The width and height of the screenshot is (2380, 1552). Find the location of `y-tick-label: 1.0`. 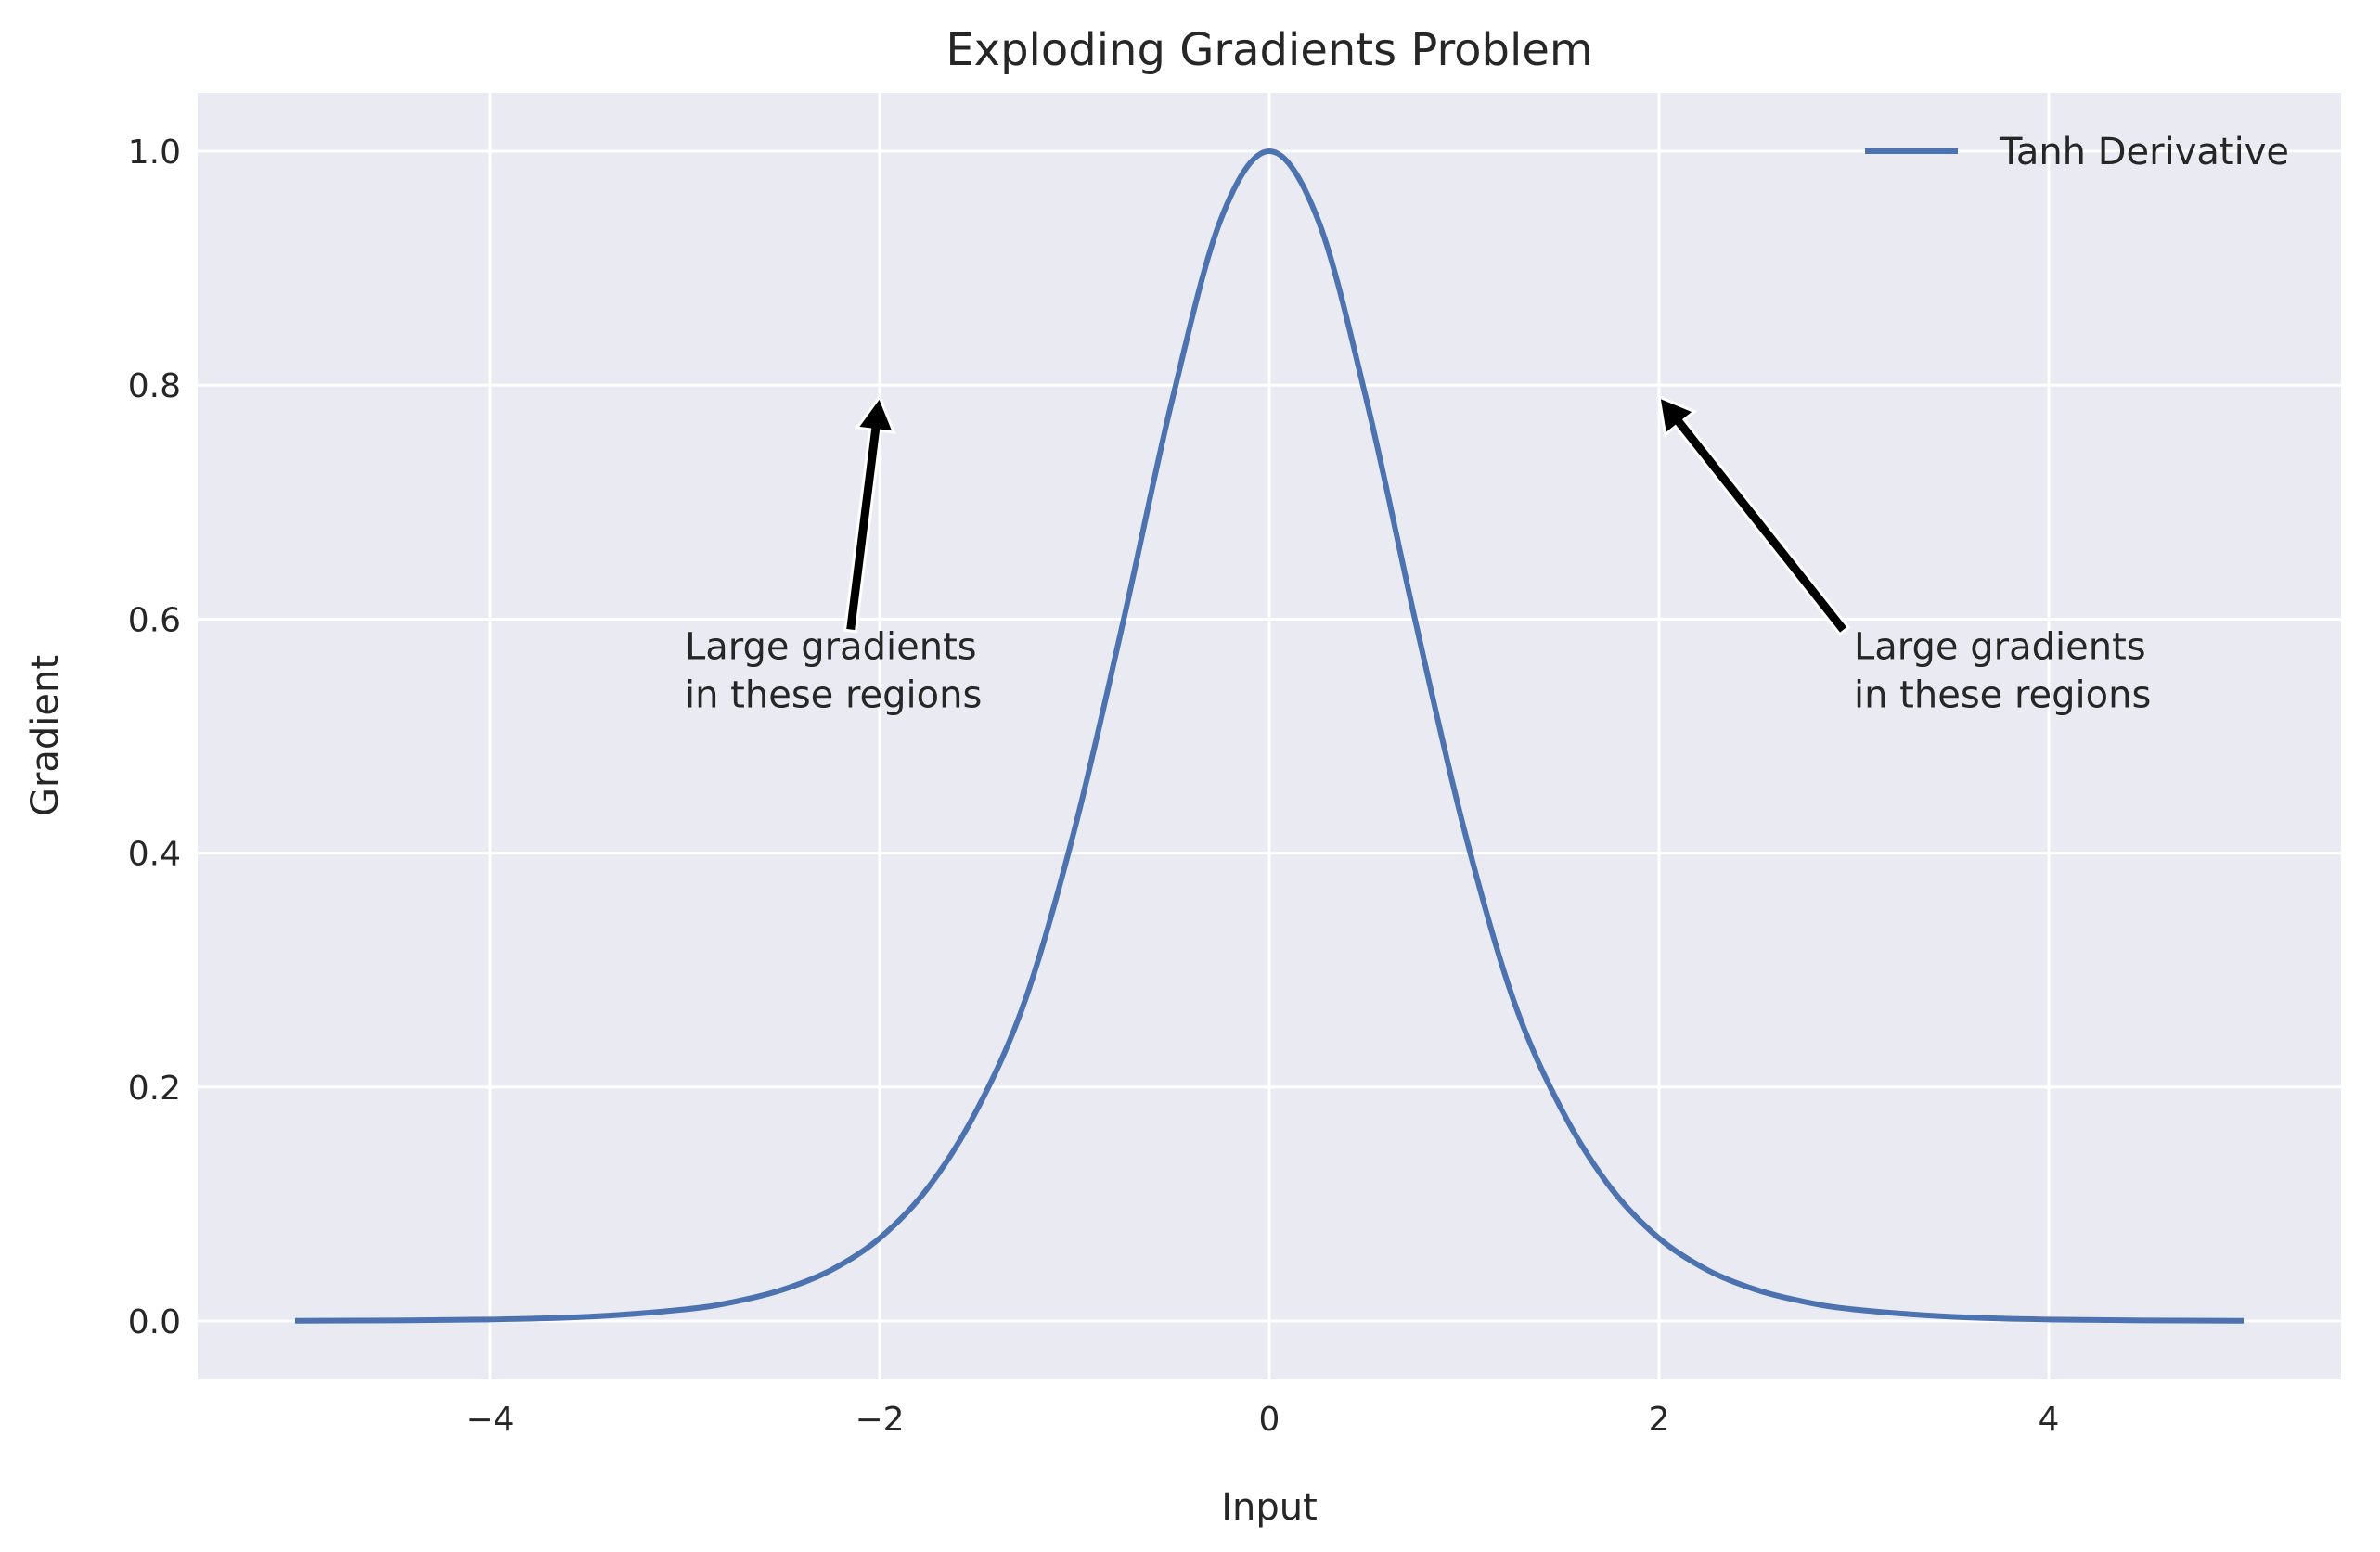

y-tick-label: 1.0 is located at coordinates (154, 153).